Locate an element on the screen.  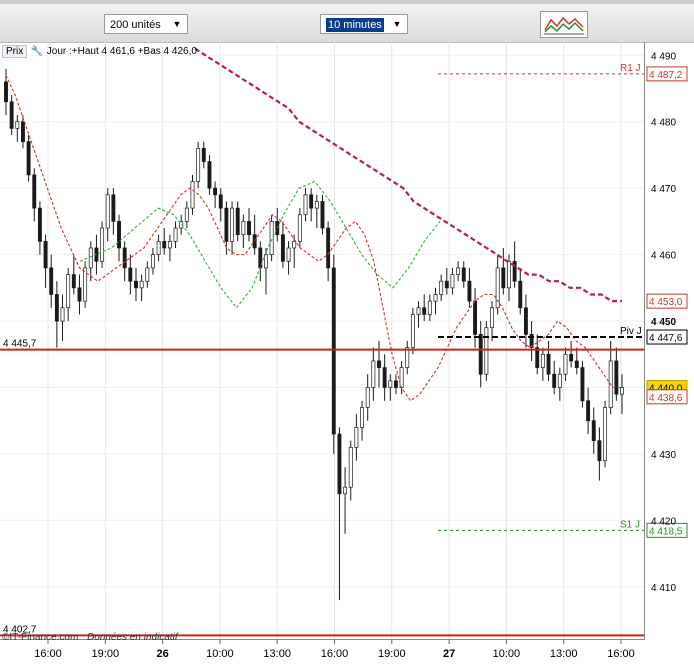
x-tick-label: 10:00 is located at coordinates (507, 654).